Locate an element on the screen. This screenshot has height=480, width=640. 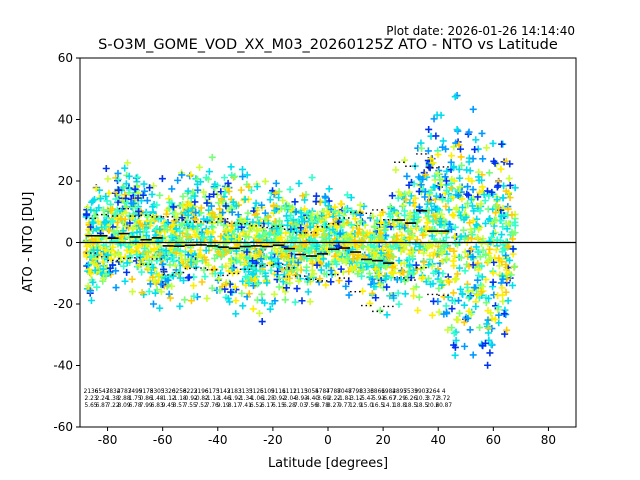
bin-std-label: 14.1 is located at coordinates (388, 406).